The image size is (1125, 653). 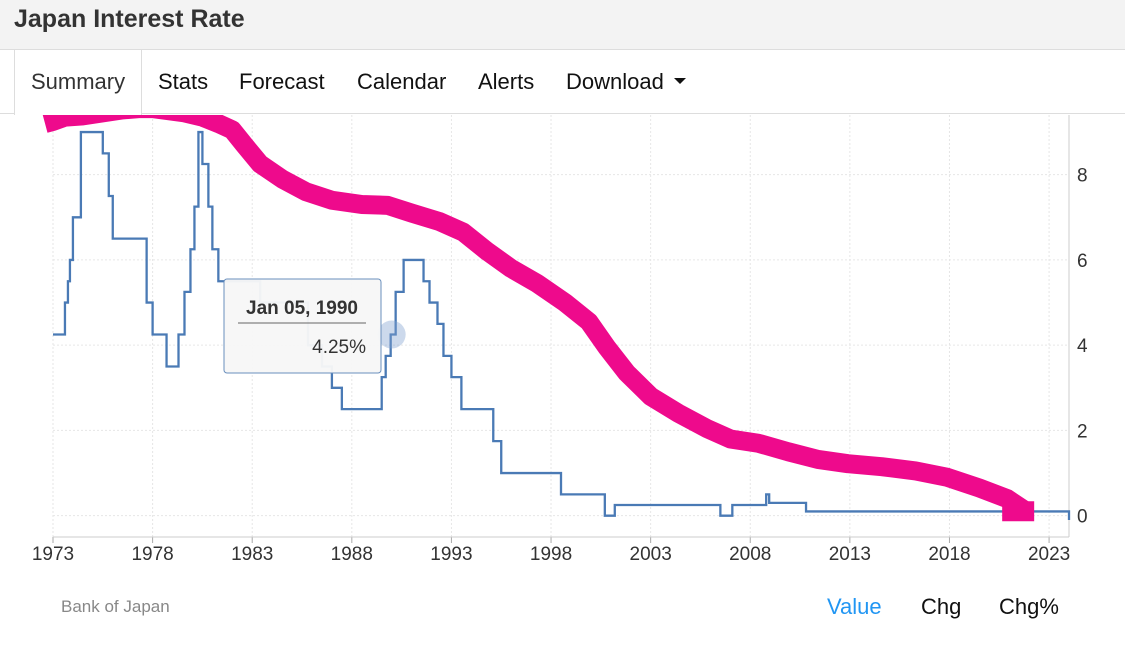 I want to click on page-title: Japan Interest Rate, so click(x=129, y=19).